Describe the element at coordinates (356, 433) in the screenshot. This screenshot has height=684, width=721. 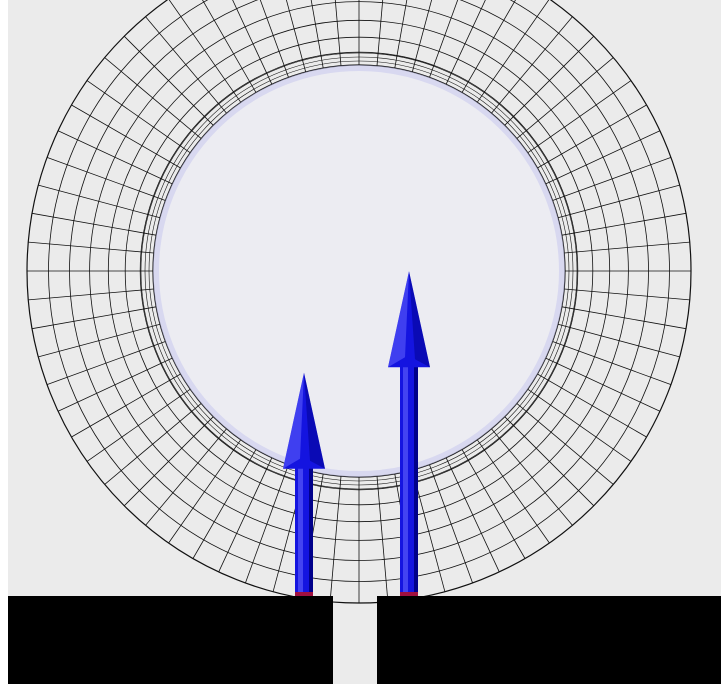
I see `arrows` at that location.